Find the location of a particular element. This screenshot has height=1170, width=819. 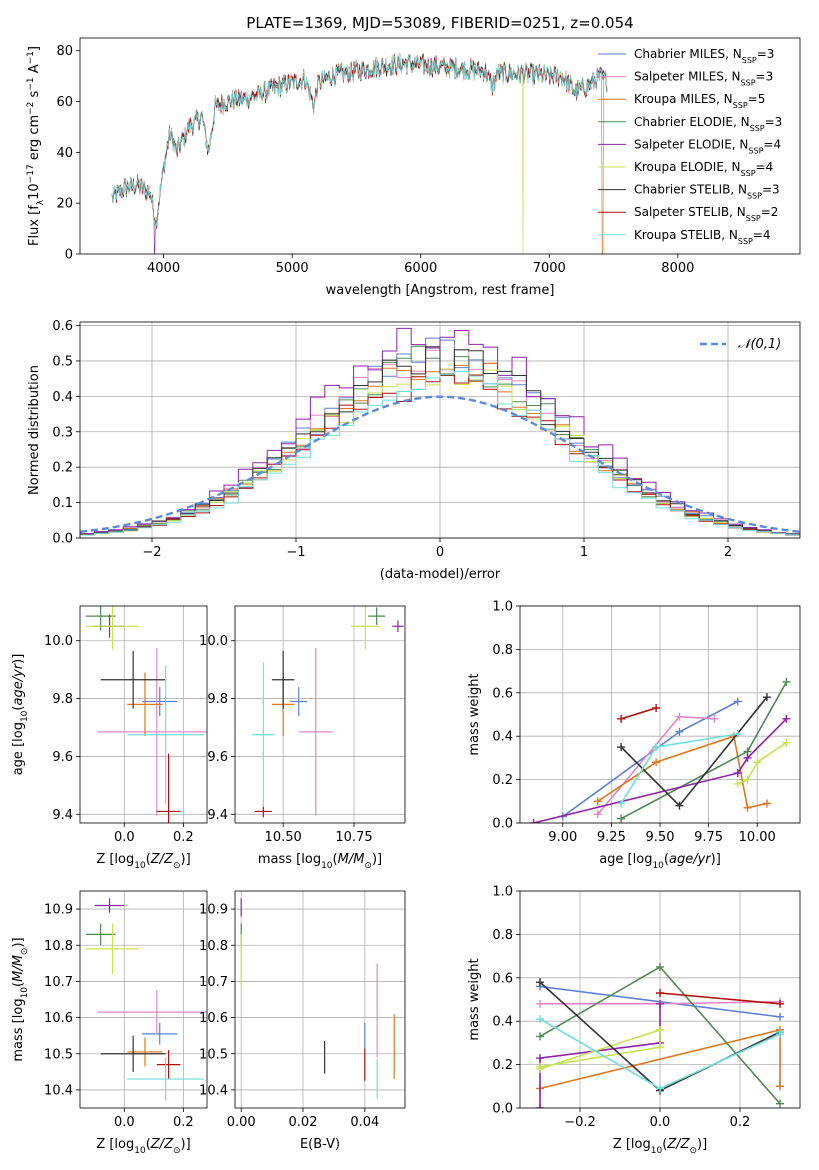

label-part: ⊙ is located at coordinates (693, 1151).